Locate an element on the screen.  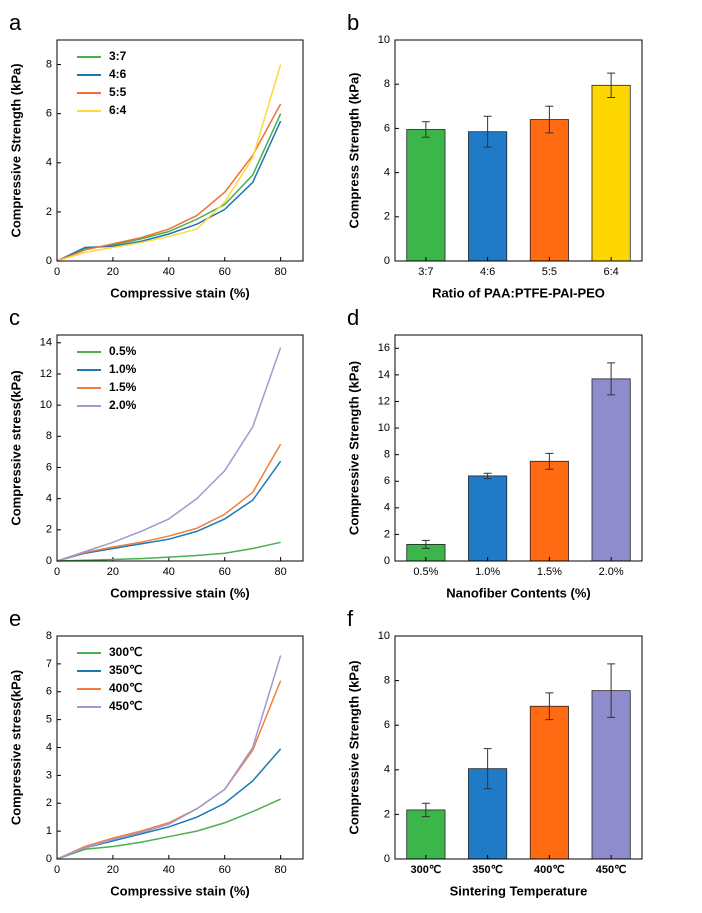
x-axis-label: Sintering Temperature is located at coordinates (519, 890).